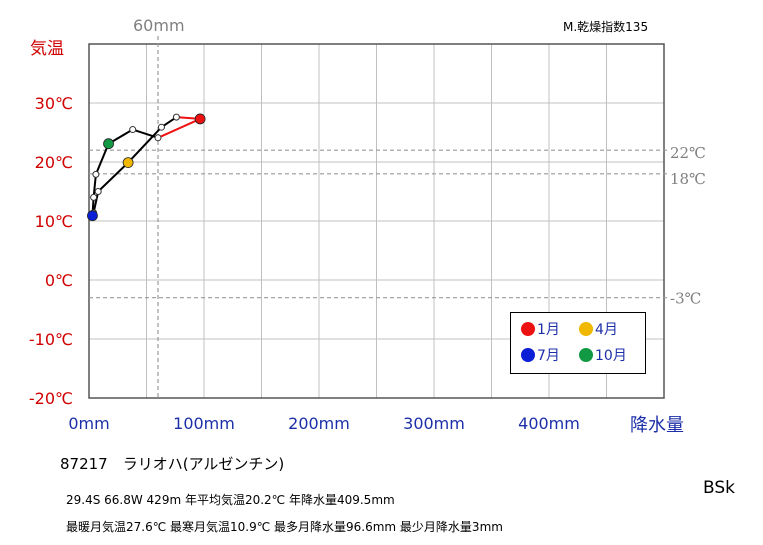 Image resolution: width=763 pixels, height=545 pixels. Describe the element at coordinates (606, 330) in the screenshot. I see `legend-apr-label: 4月` at that location.